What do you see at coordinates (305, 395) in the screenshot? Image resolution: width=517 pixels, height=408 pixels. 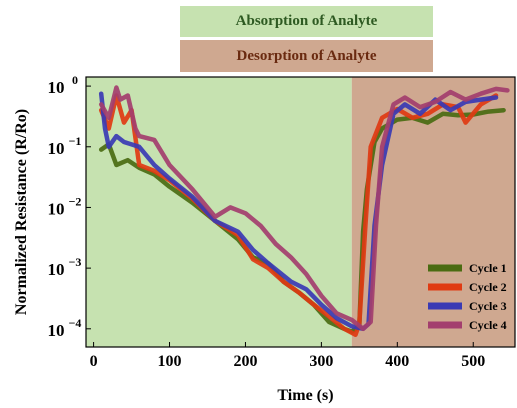 I see `x-axis-label: Time (s)` at bounding box center [305, 395].